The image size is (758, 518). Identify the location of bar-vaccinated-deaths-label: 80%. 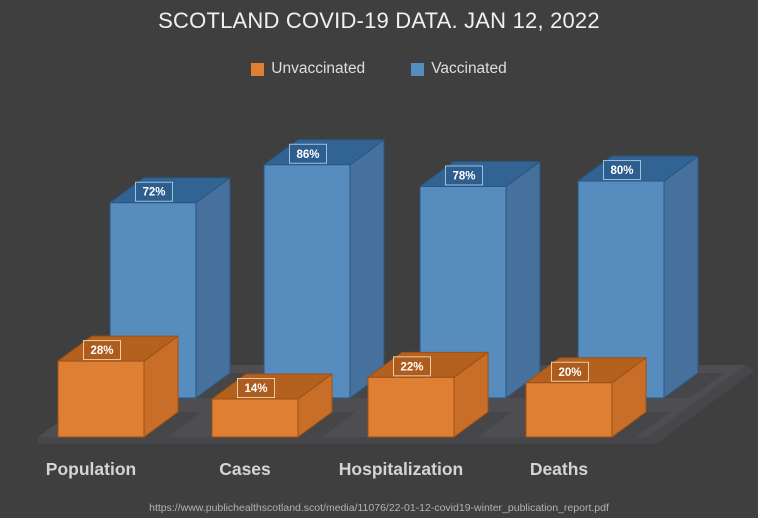
(621, 171).